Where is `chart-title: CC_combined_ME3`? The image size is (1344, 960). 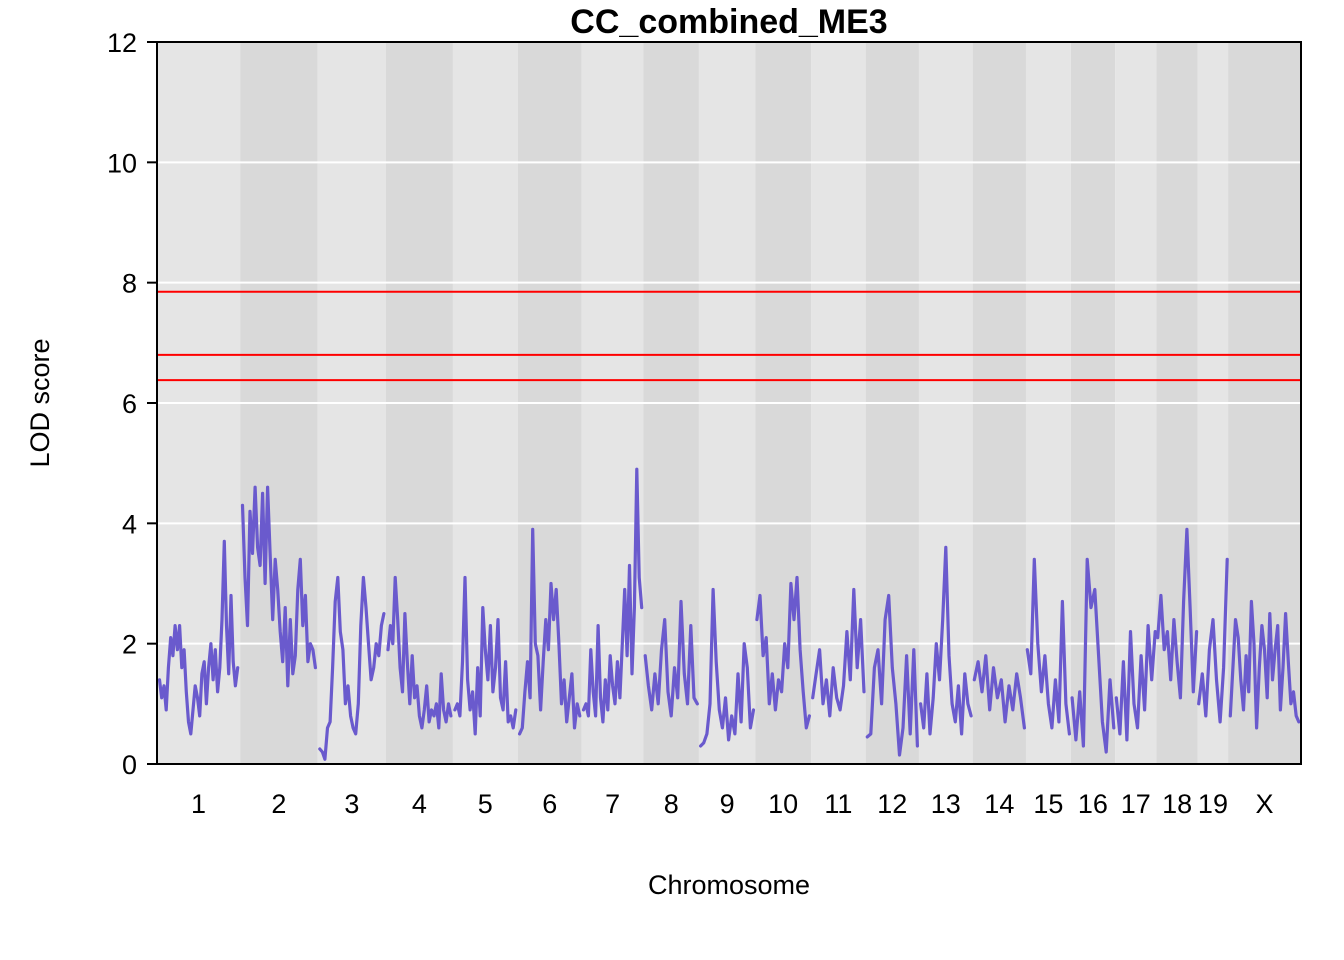
chart-title: CC_combined_ME3 is located at coordinates (728, 22).